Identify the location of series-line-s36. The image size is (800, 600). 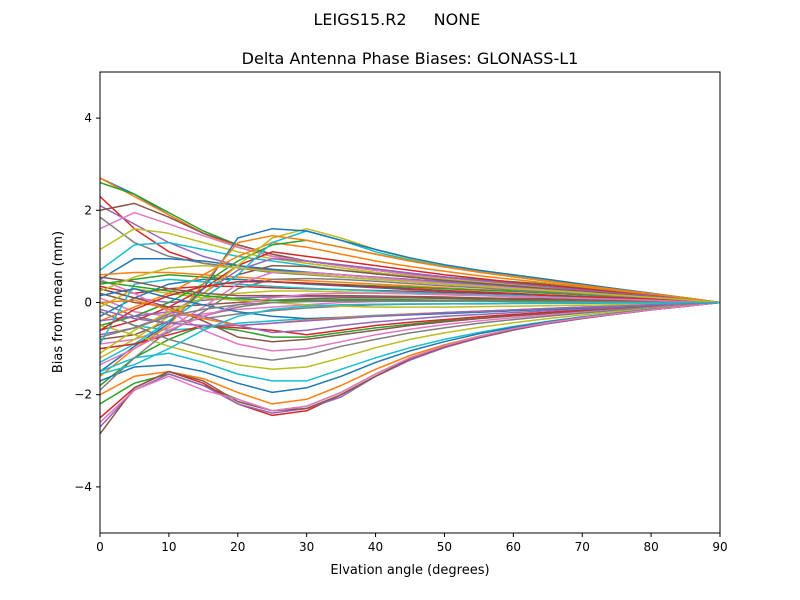
(410, 315).